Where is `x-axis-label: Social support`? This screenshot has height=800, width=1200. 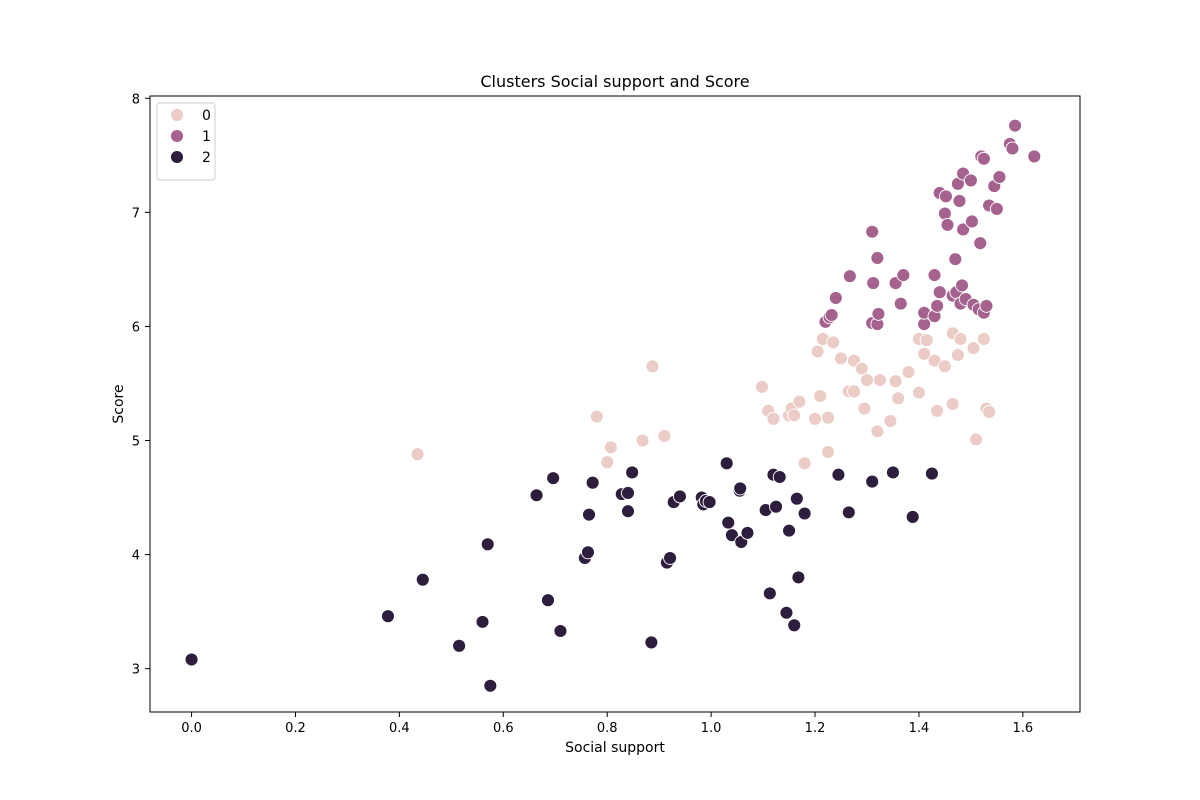
x-axis-label: Social support is located at coordinates (615, 748).